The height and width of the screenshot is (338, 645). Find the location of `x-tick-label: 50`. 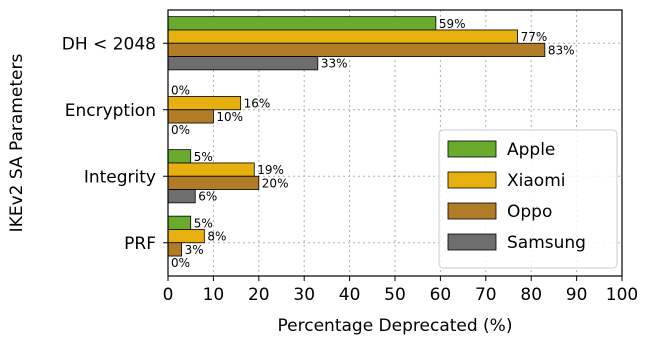

x-tick-label: 50 is located at coordinates (395, 295).